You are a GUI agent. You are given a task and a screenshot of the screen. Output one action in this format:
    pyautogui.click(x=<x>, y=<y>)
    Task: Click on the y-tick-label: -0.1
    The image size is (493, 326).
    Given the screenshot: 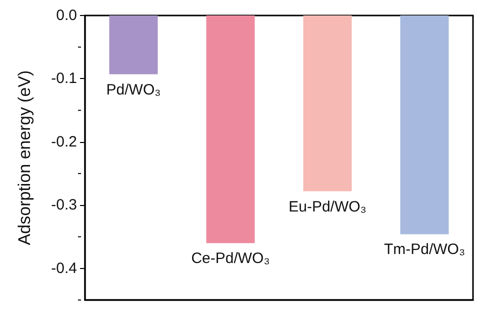 What is the action you would take?
    pyautogui.click(x=64, y=79)
    